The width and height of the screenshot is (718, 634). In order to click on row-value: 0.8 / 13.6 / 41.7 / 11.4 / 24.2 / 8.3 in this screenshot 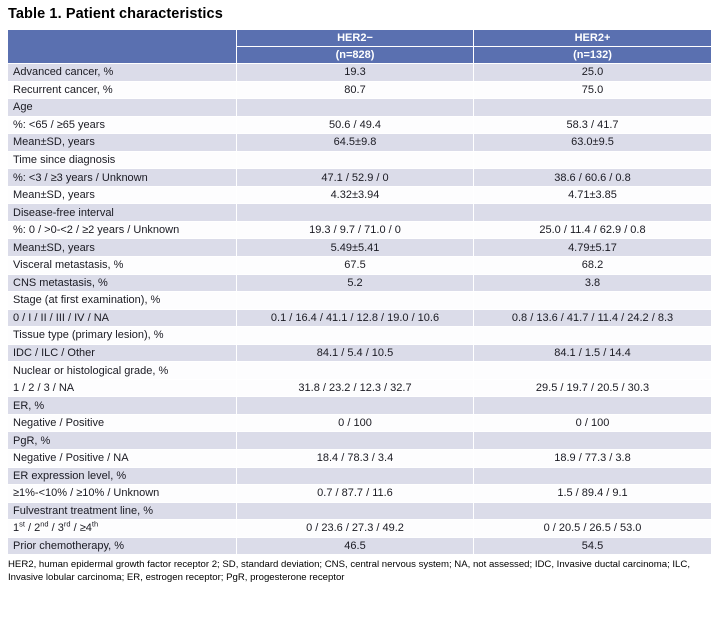, I will do `click(592, 318)`.